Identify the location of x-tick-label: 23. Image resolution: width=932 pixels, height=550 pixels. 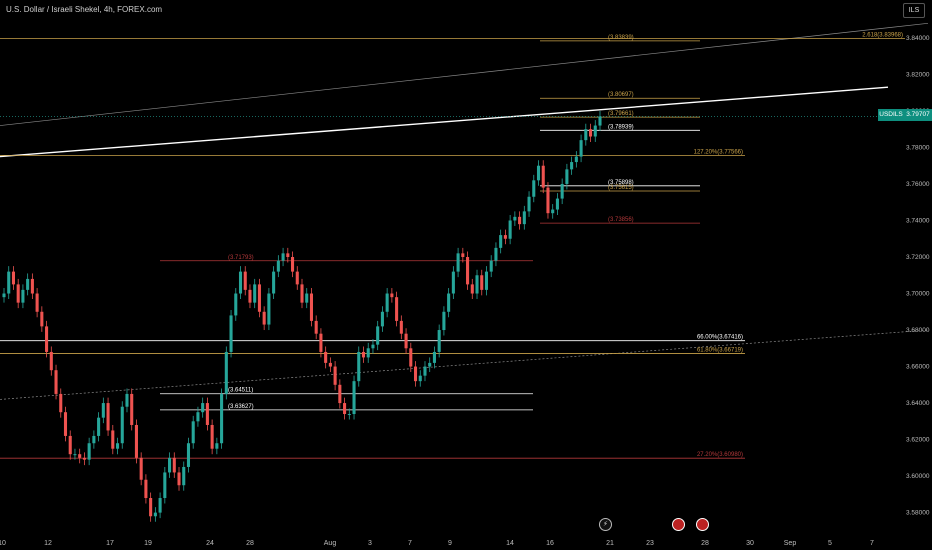
(650, 543).